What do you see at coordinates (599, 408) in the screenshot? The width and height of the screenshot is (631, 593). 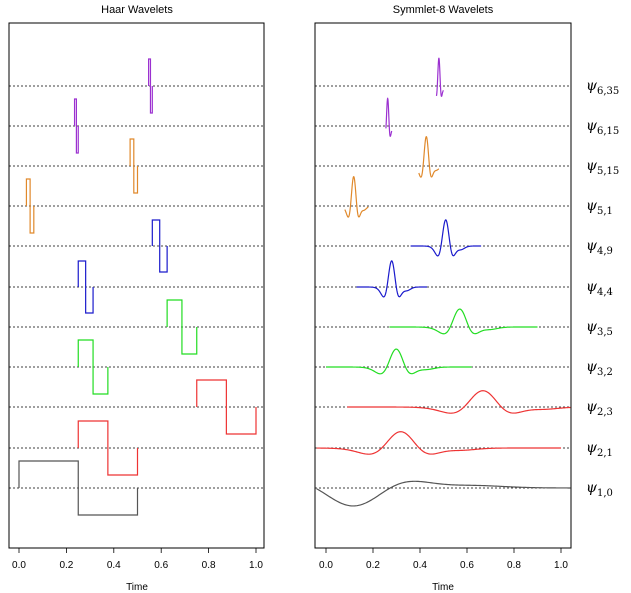 I see `row-label: ψ2,3` at bounding box center [599, 408].